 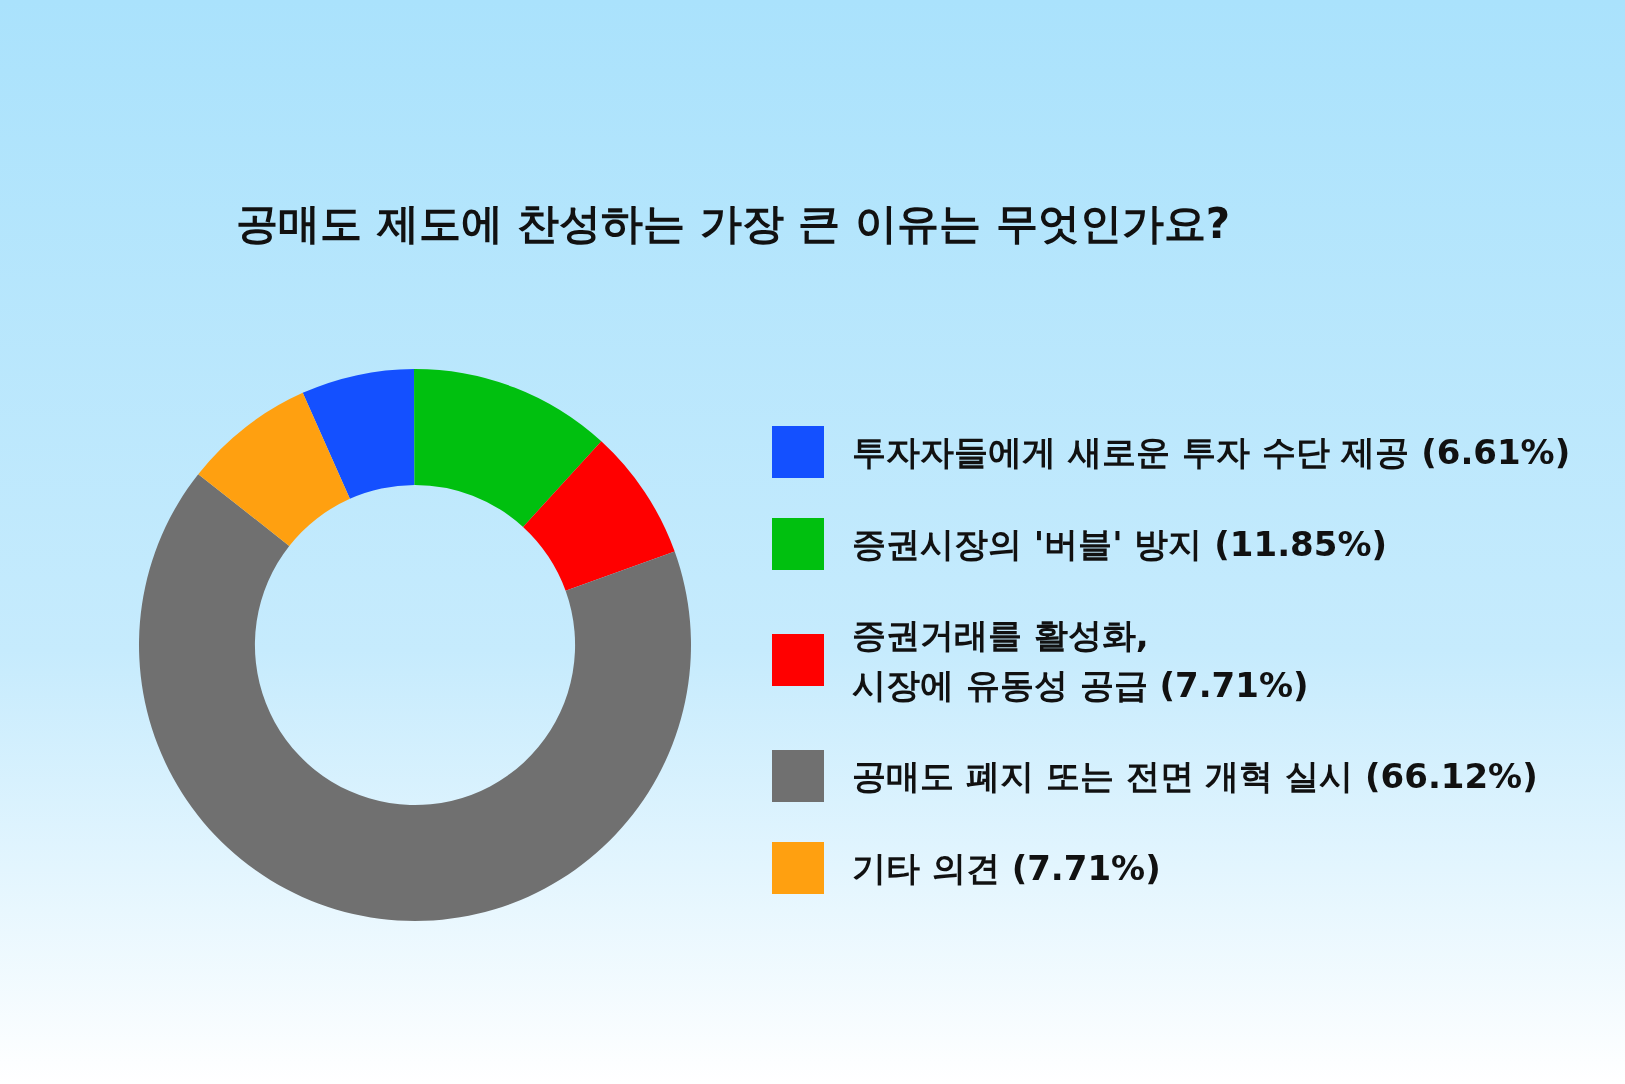 I want to click on legend-label: 증권거래를 활성화, 시장에 유동성 공급 (7.71%), so click(x=1080, y=660).